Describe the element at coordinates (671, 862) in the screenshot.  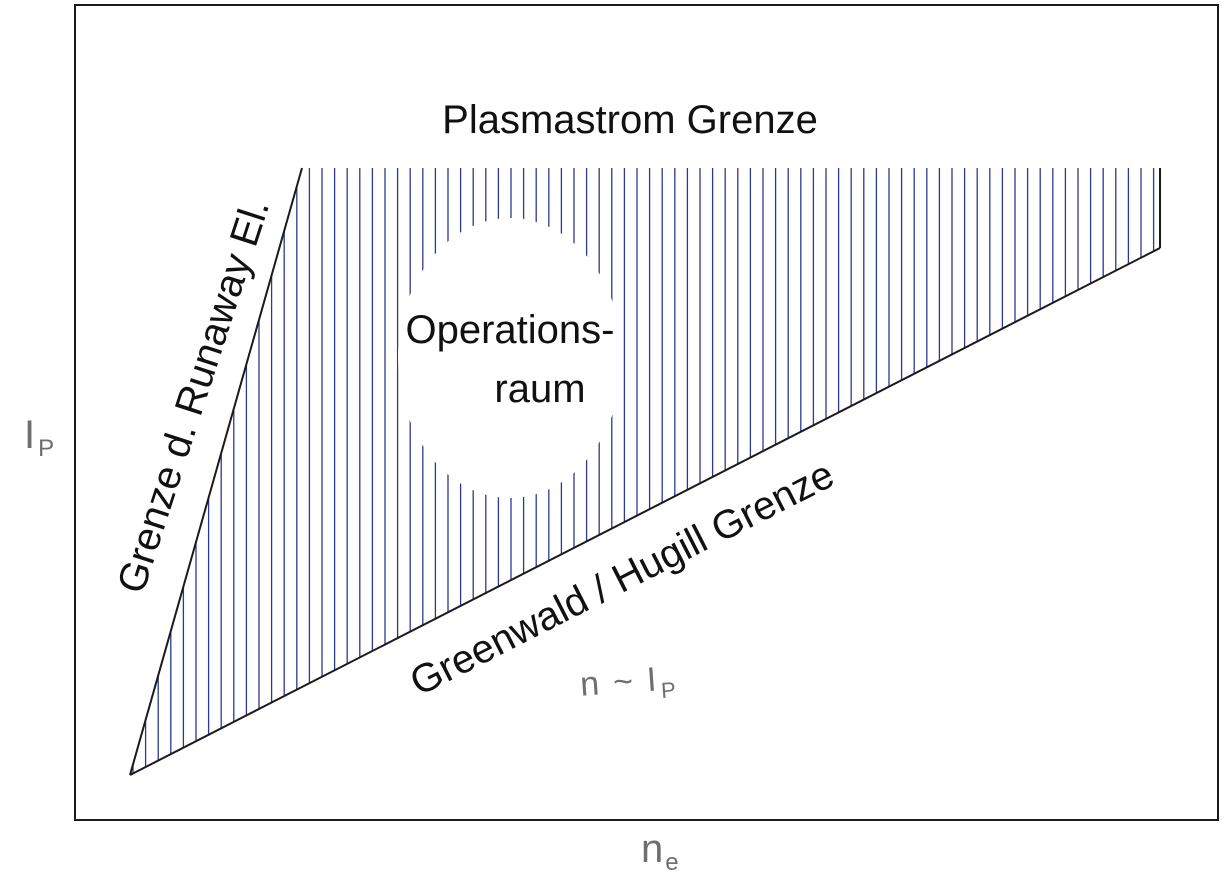
I see `x-axis-label-subscript: e` at that location.